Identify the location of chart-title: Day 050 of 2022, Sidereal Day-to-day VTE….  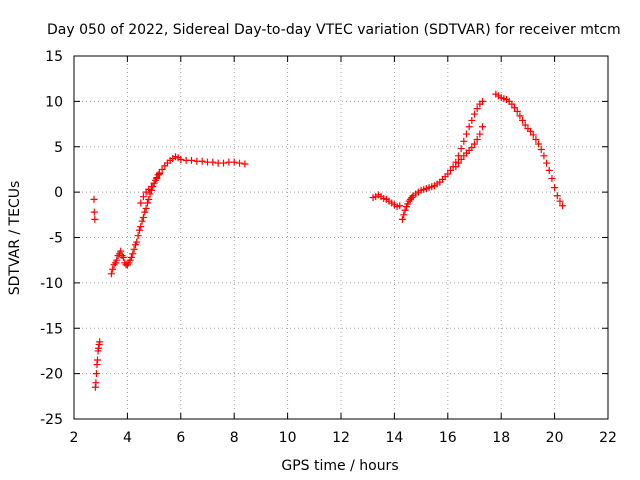
(334, 30).